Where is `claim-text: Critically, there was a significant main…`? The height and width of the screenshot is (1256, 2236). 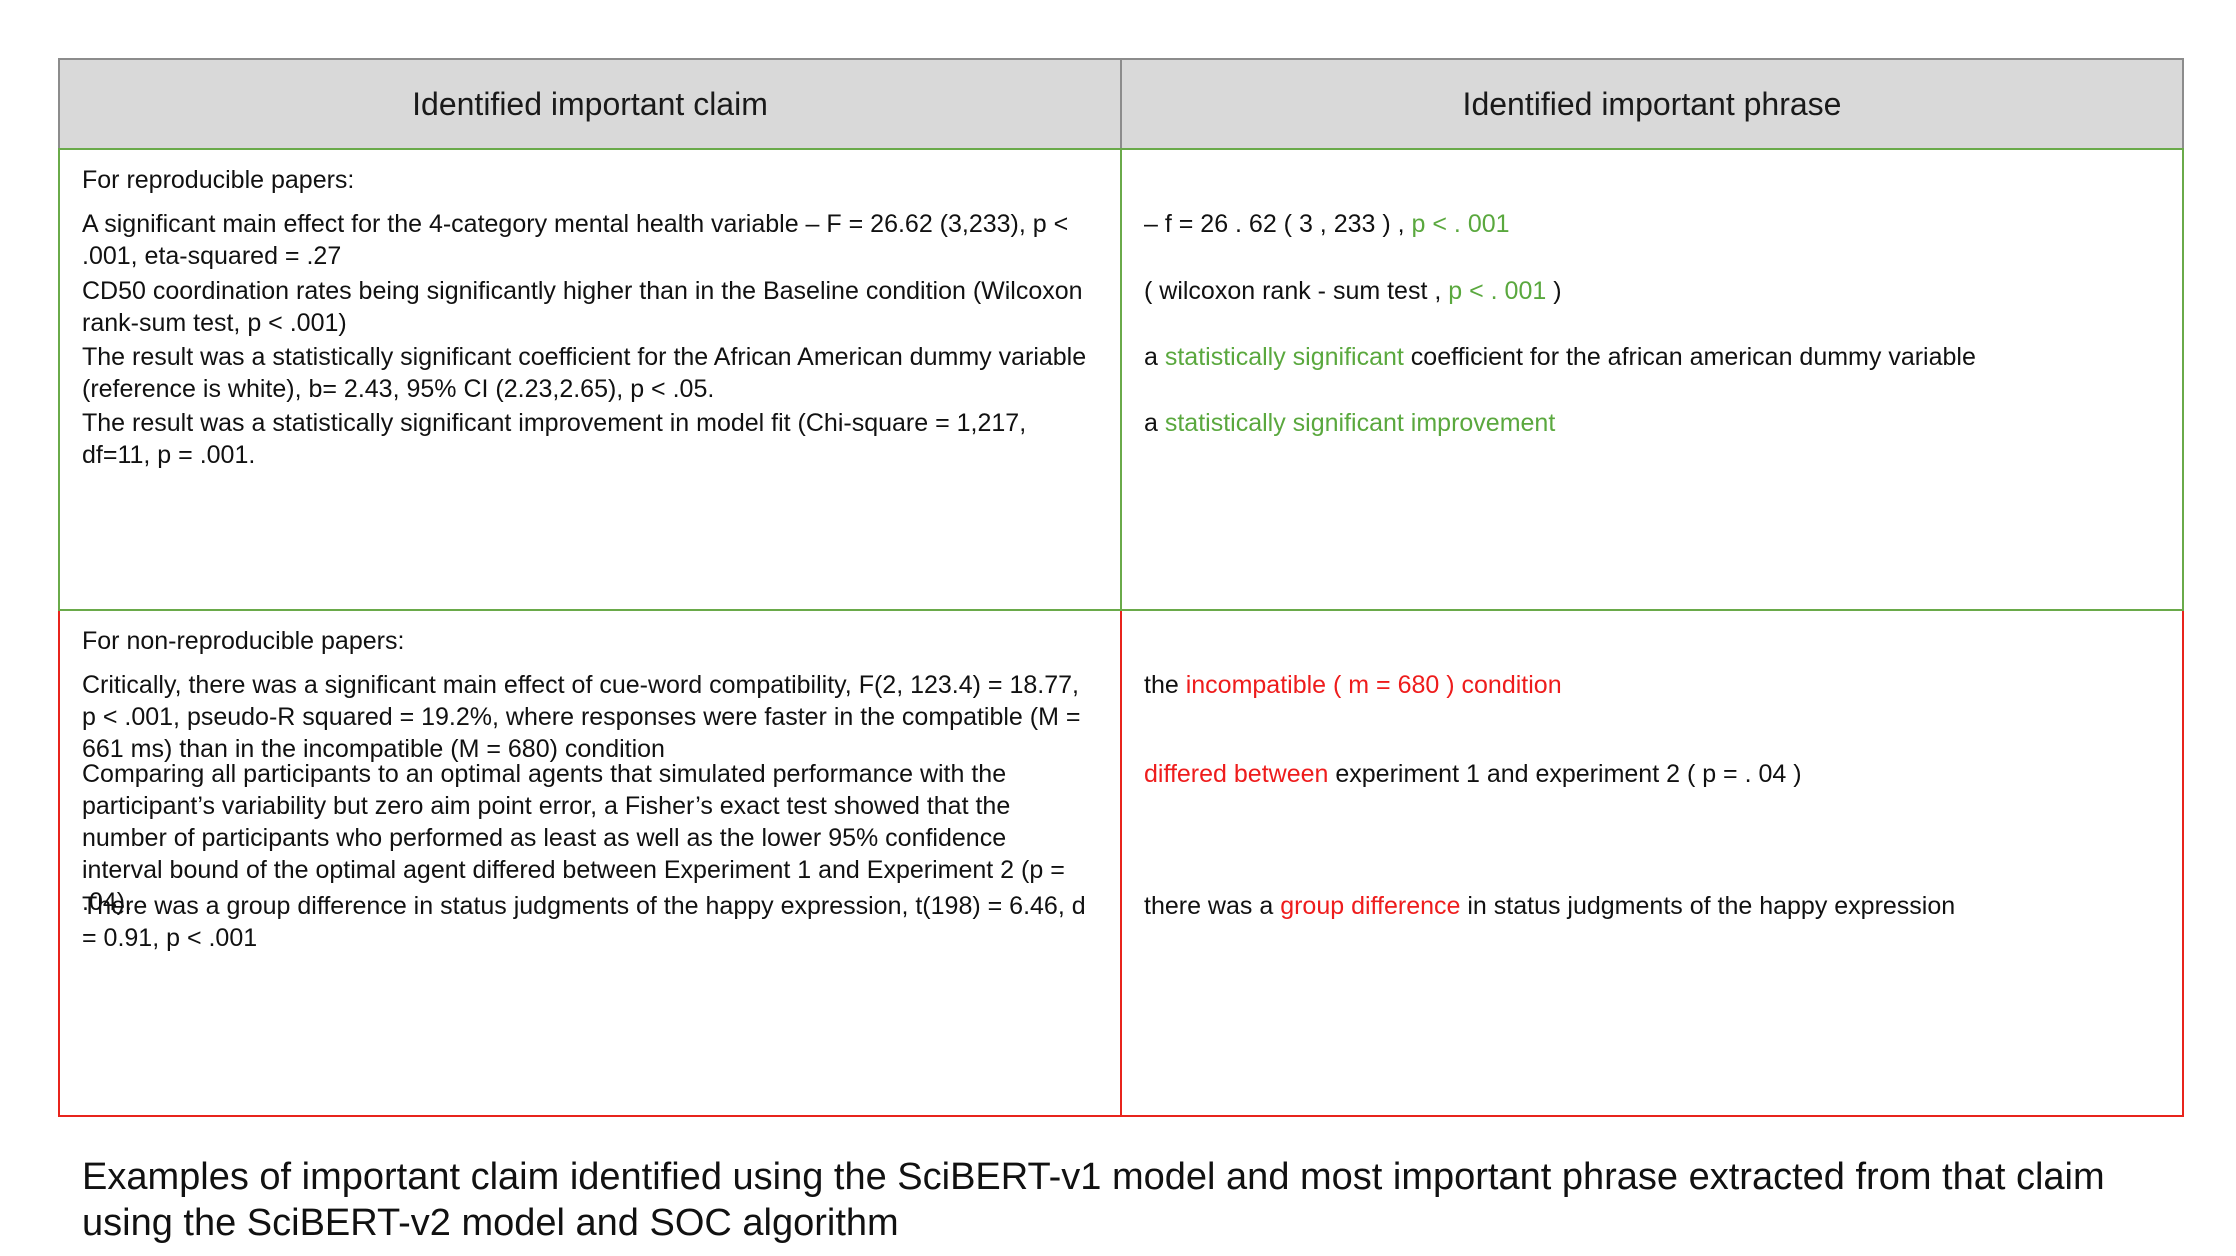
claim-text: Critically, there was a significant main… is located at coordinates (581, 717).